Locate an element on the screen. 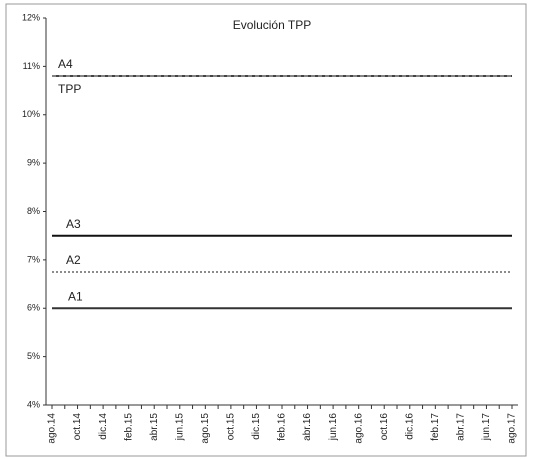 The image size is (533, 459). x-tick-label: oct.16 is located at coordinates (384, 427).